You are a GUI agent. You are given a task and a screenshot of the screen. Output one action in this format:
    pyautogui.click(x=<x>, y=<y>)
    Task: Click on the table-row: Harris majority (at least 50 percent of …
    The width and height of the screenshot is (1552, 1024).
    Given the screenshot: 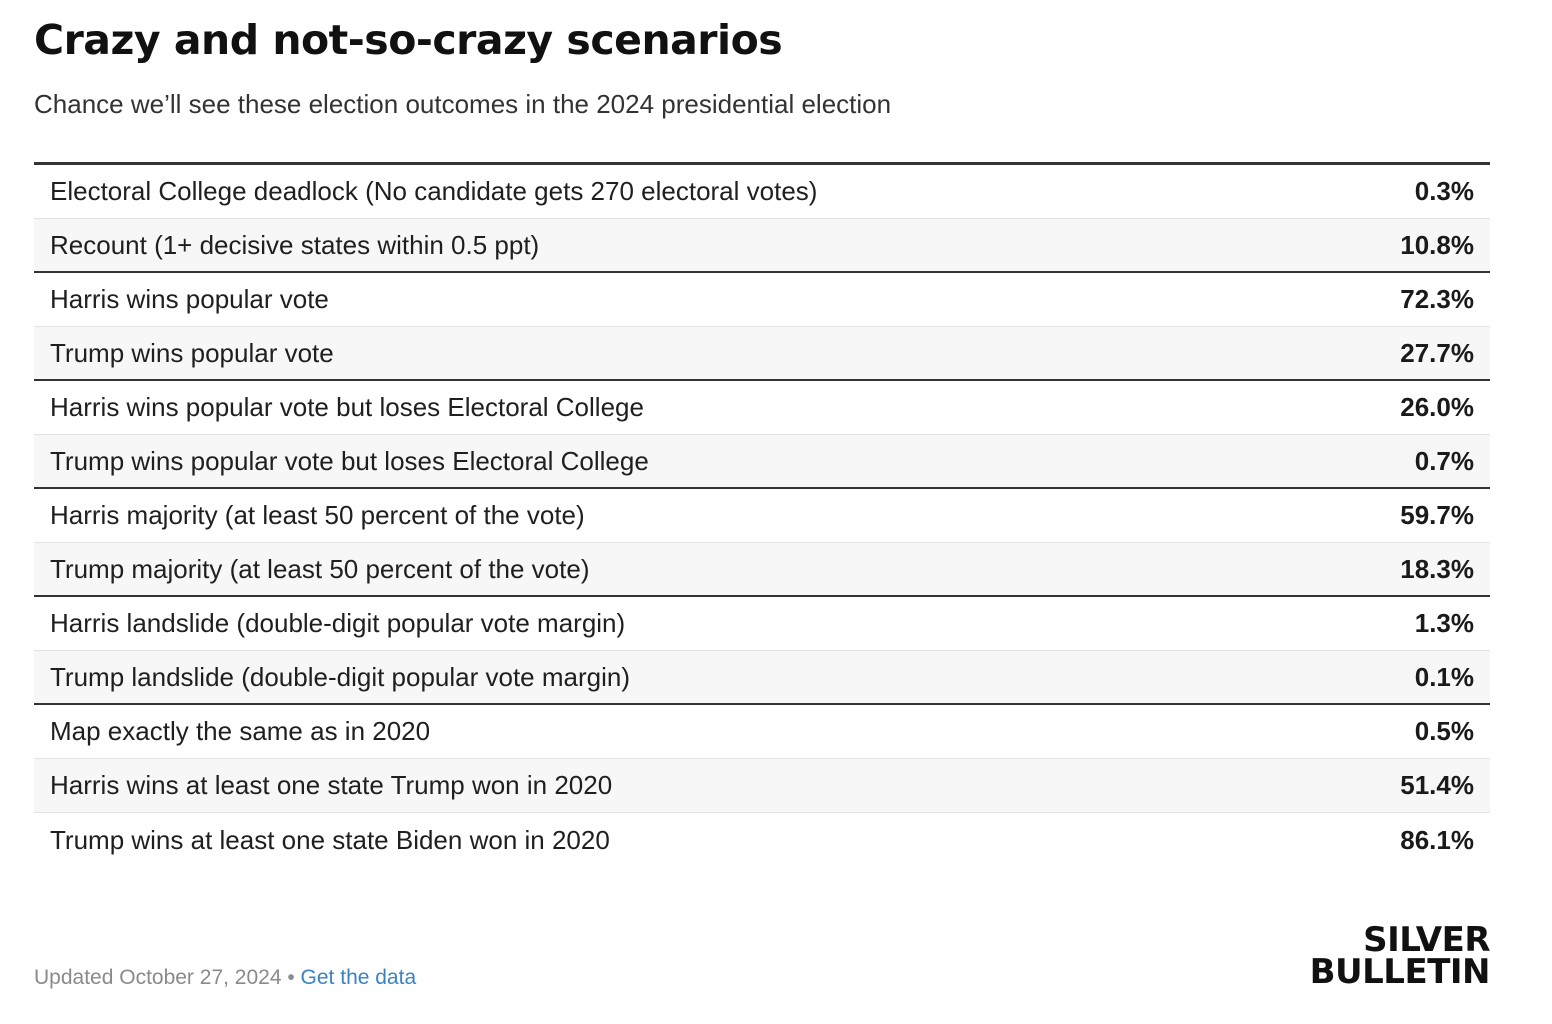 What is the action you would take?
    pyautogui.click(x=762, y=516)
    